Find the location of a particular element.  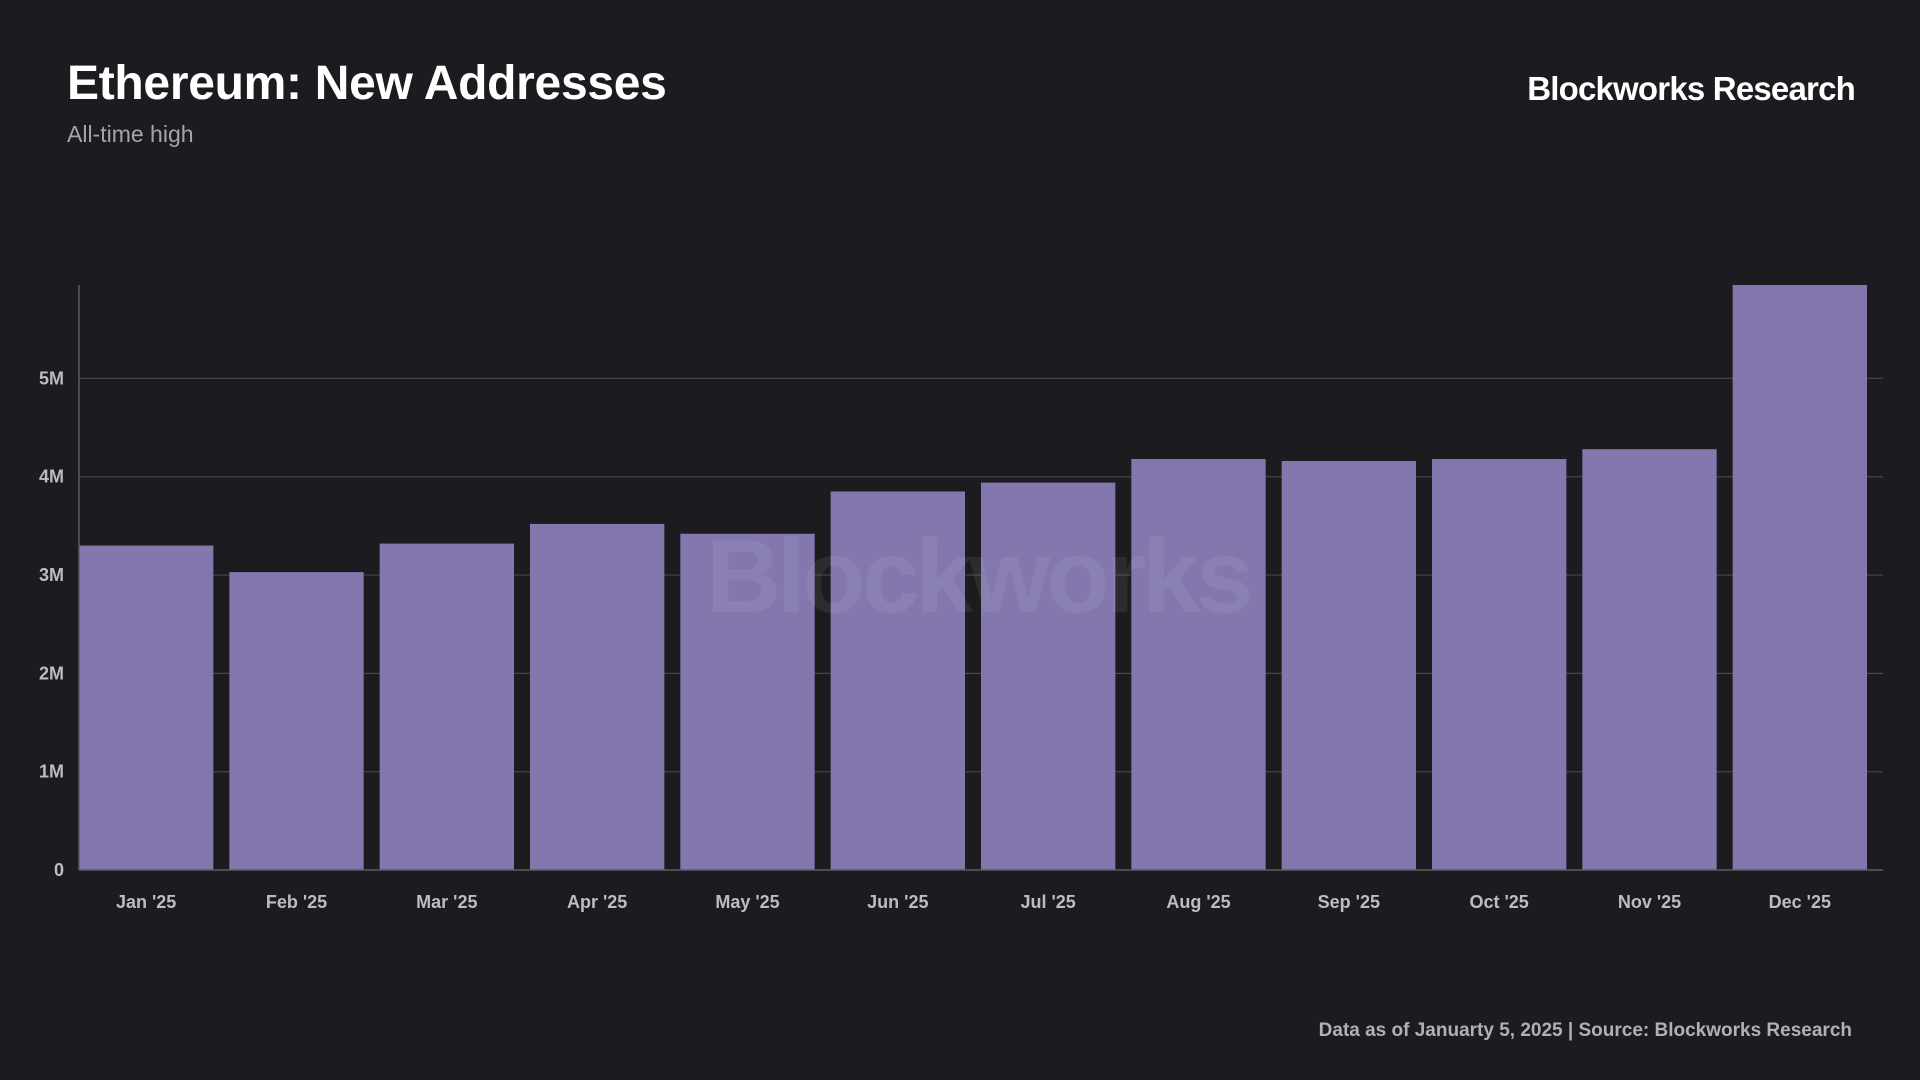

x-tick-label: Mar '25 is located at coordinates (446, 902).